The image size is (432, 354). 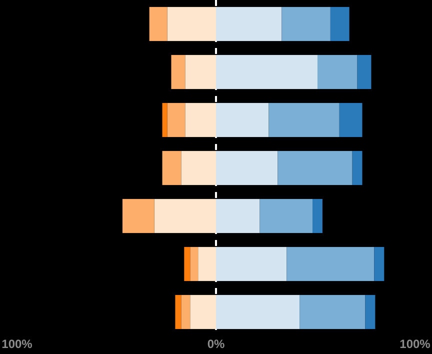 What do you see at coordinates (216, 344) in the screenshot?
I see `x-tick-label: 0%` at bounding box center [216, 344].